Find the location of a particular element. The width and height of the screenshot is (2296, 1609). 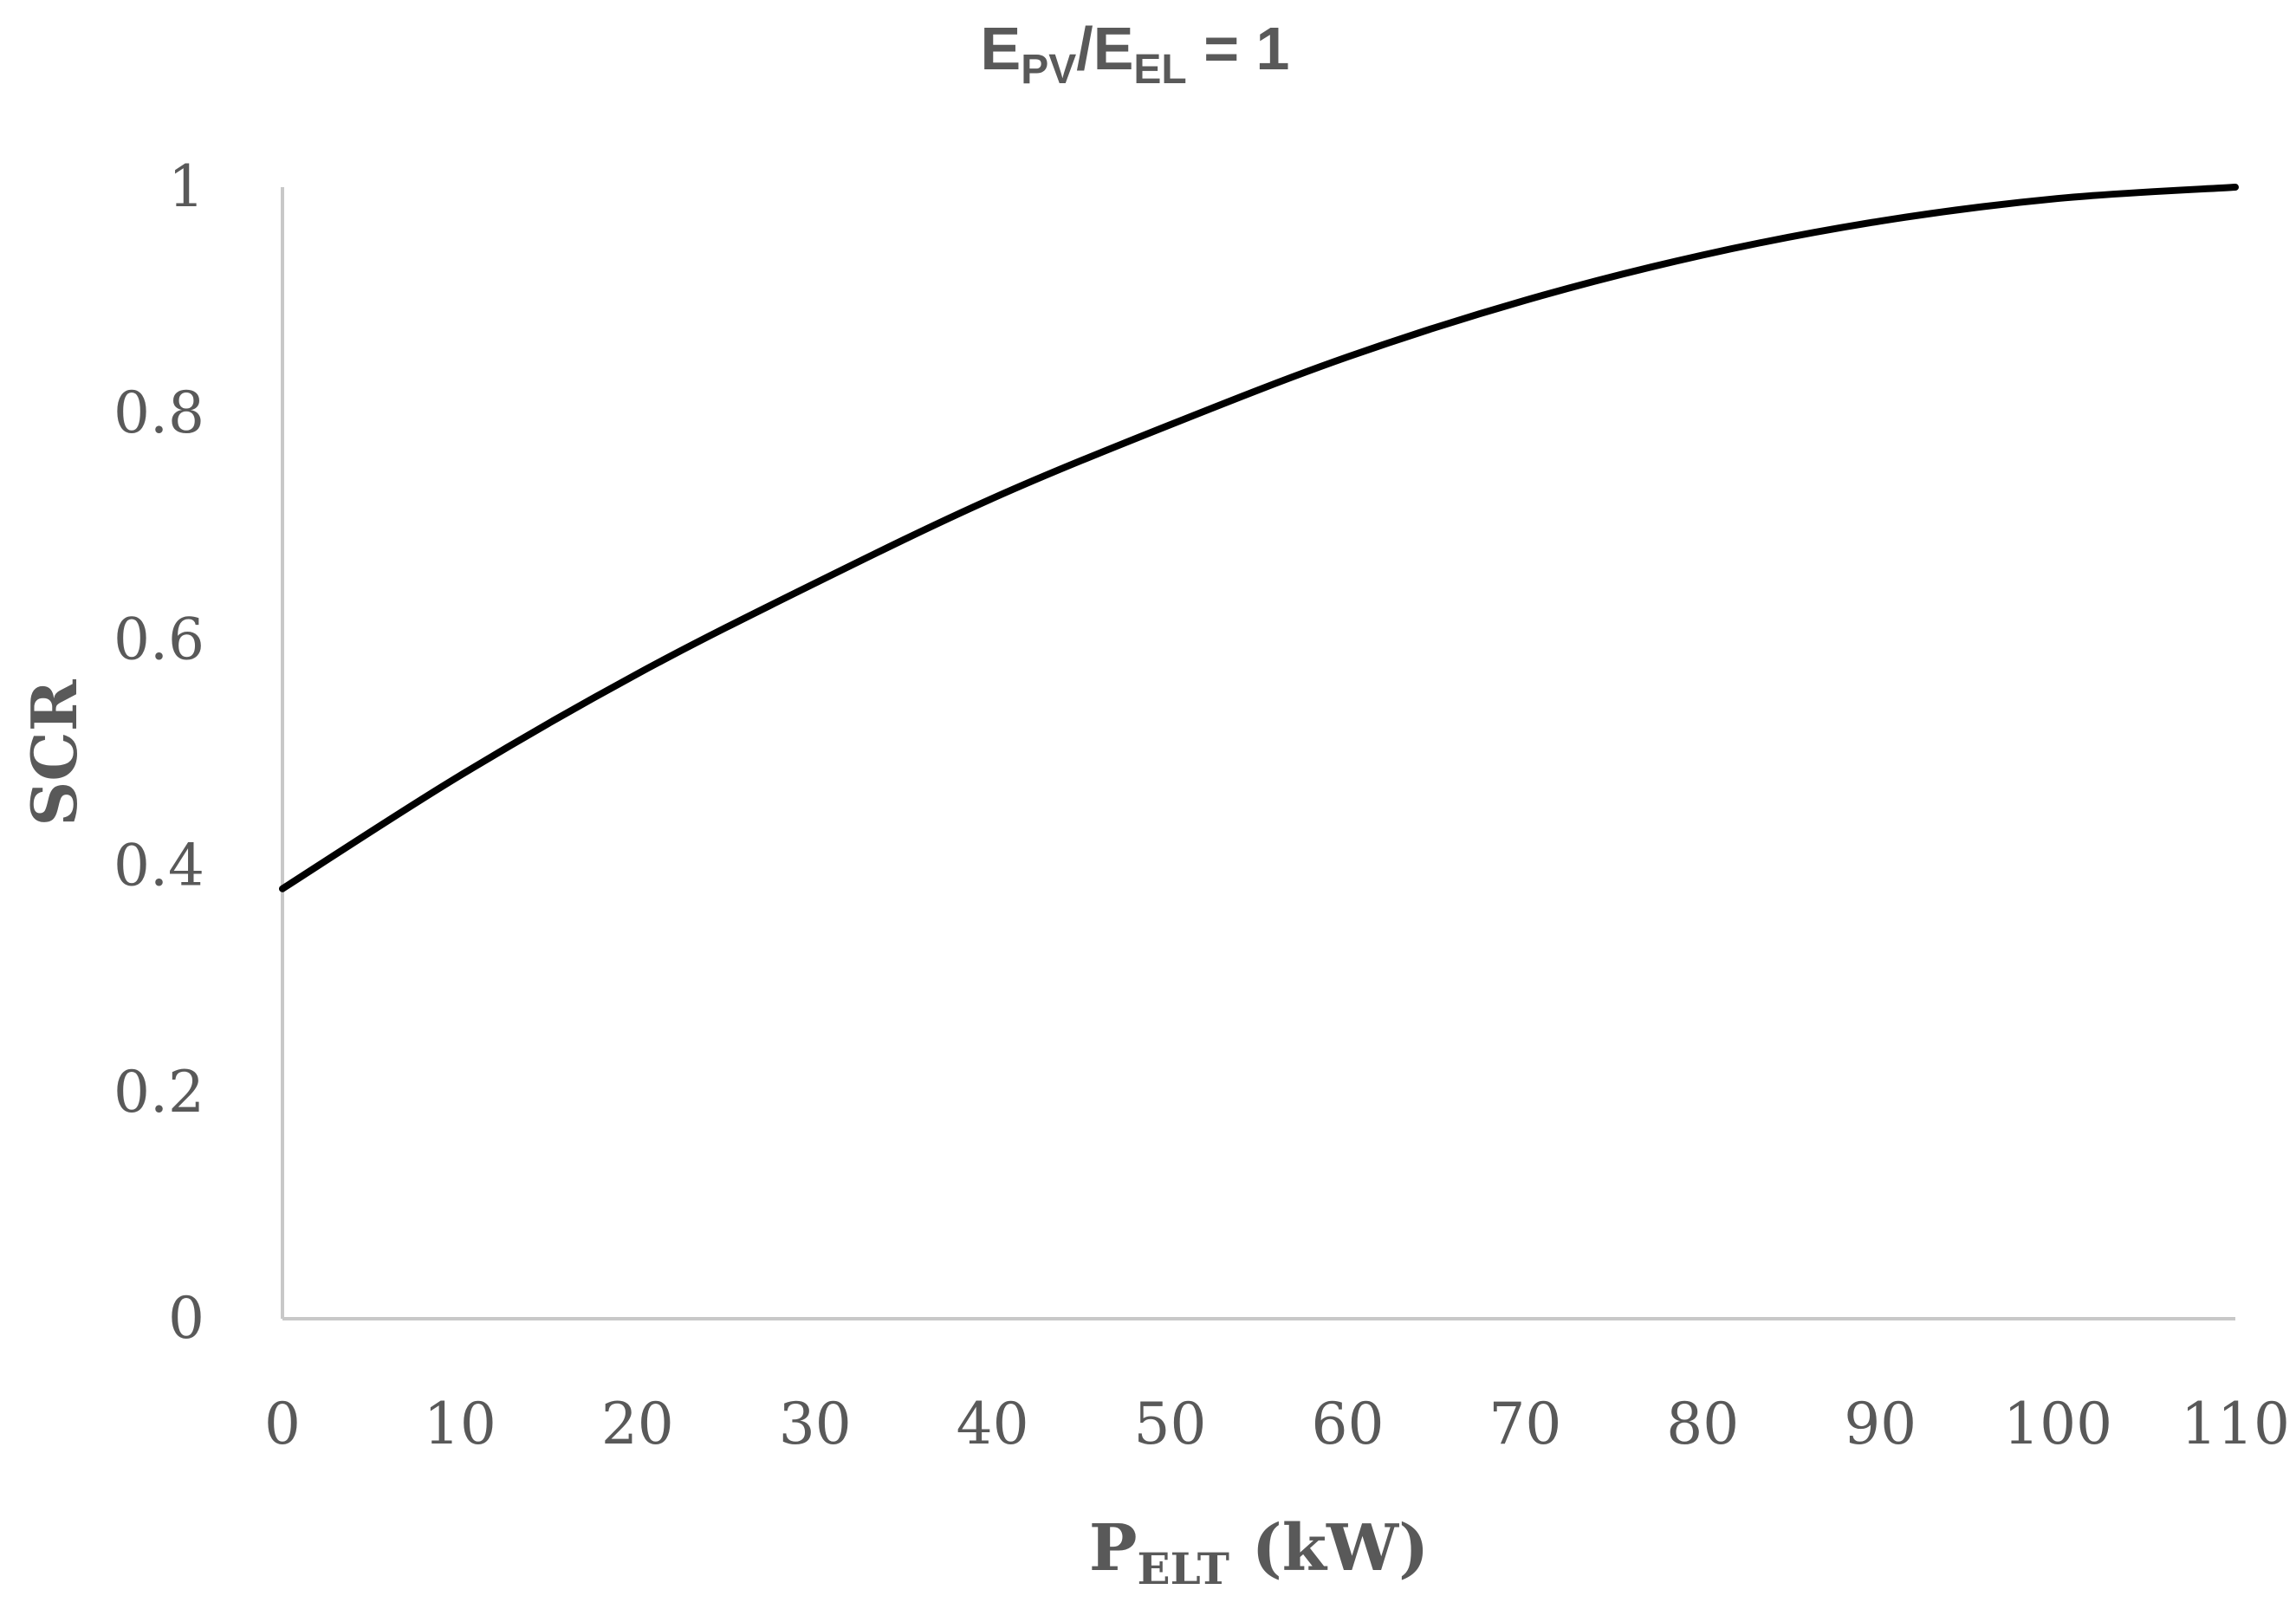

y-tick-label: 0.6 is located at coordinates (159, 639).